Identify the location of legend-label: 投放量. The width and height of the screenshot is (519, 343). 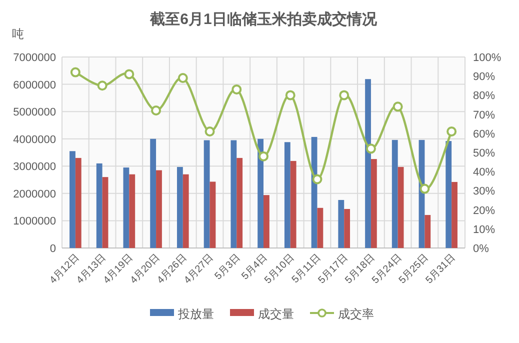
(195, 314).